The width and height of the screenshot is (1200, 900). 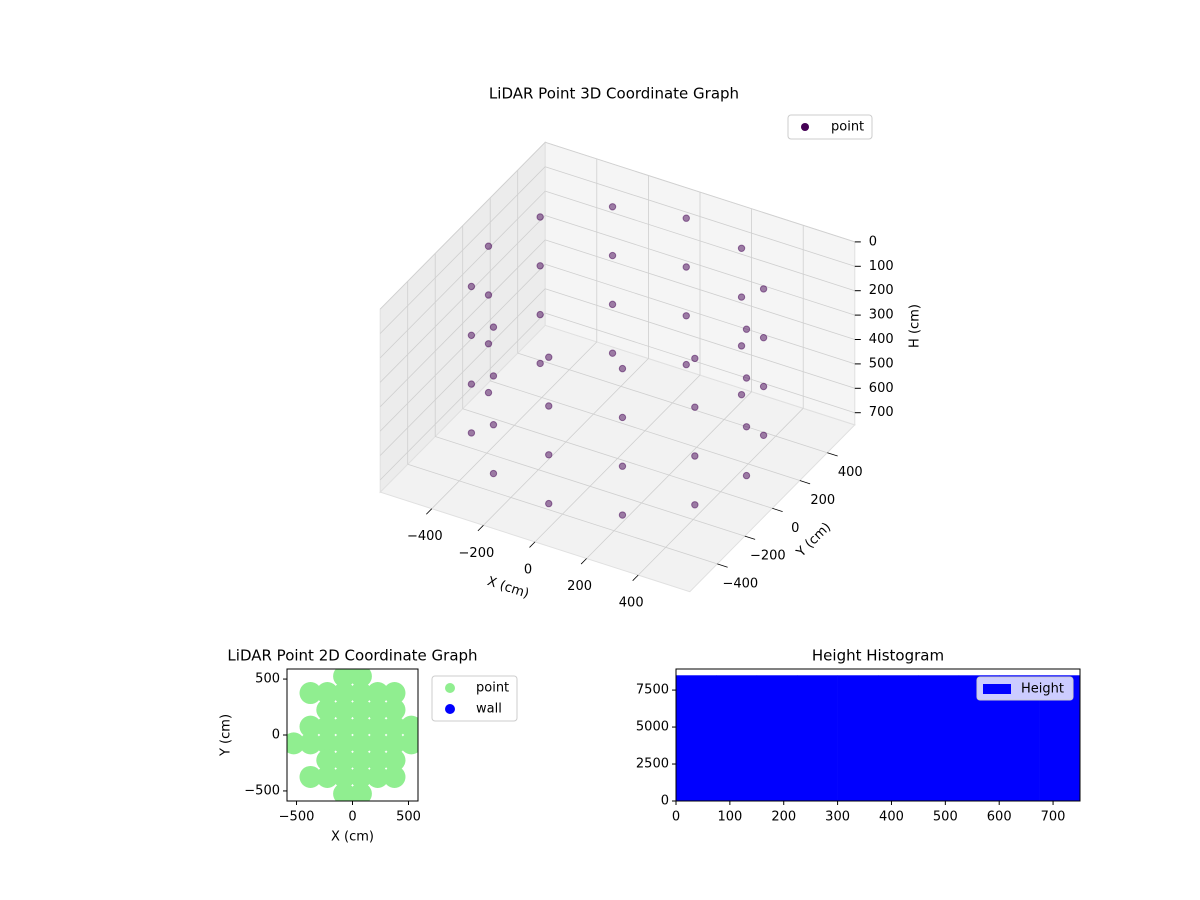 What do you see at coordinates (352, 656) in the screenshot?
I see `chart-title: LiDAR Point 2D Coordinate Graph` at bounding box center [352, 656].